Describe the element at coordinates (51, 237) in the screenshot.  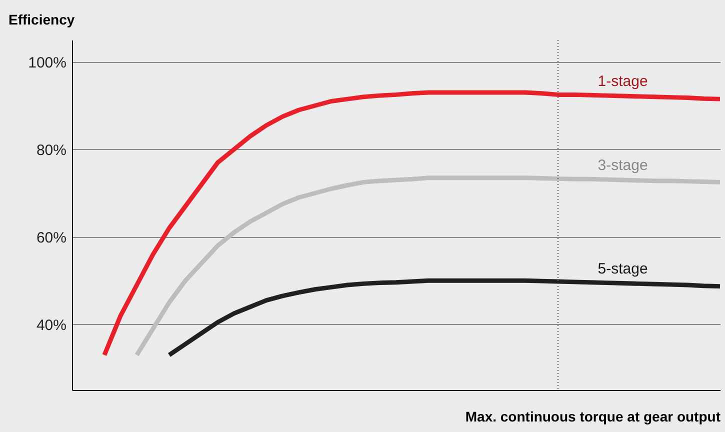
I see `y-tick-label: 60%` at that location.